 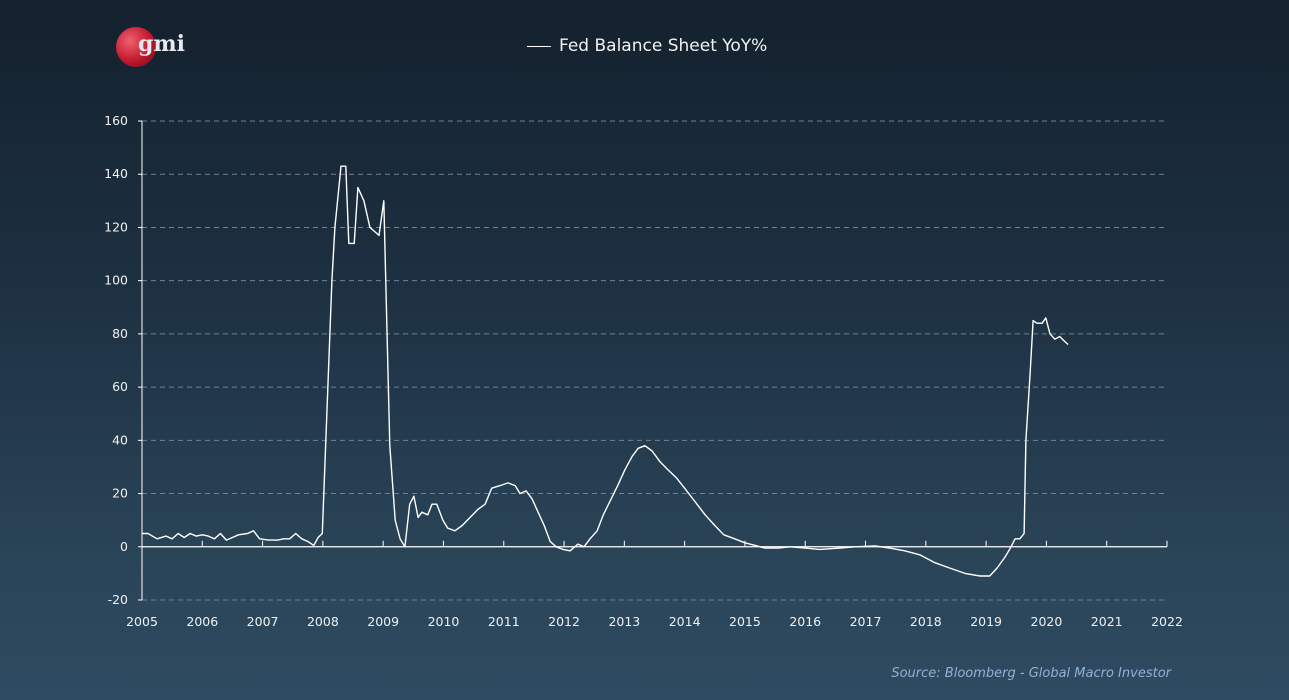 I want to click on y-tick-label: 80, so click(x=120, y=333).